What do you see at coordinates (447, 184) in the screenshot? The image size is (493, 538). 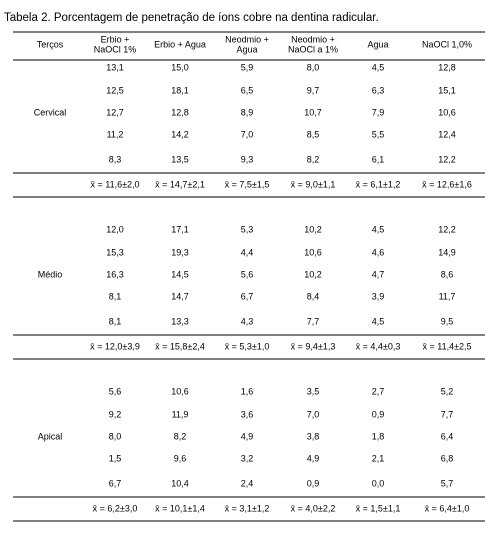 I see `mean-cell: x̄ = 12,6±1,6` at bounding box center [447, 184].